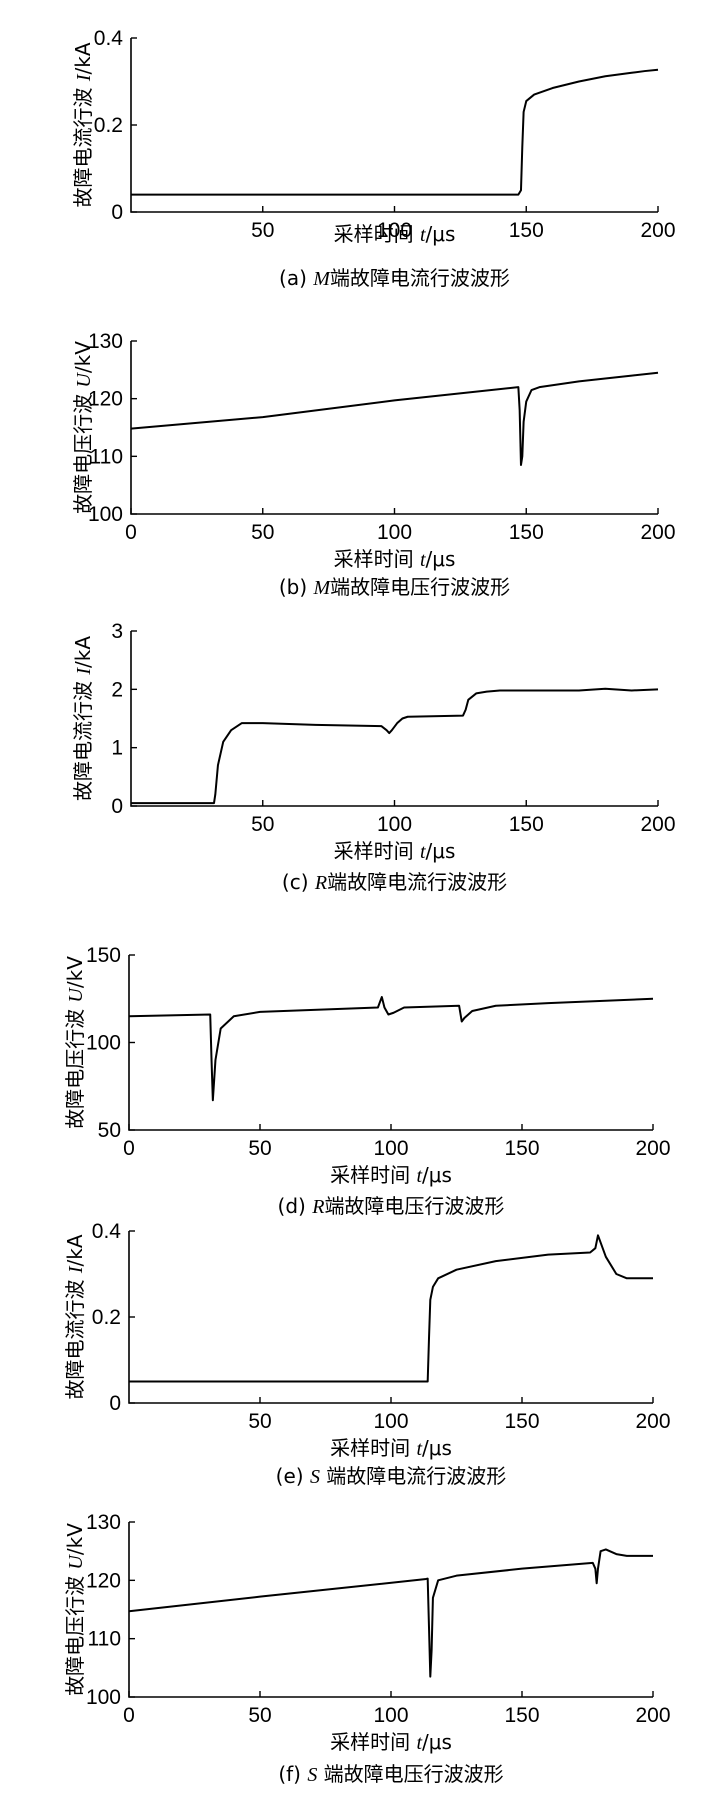  Describe the element at coordinates (321, 279) in the screenshot. I see `caption-var: M` at that location.